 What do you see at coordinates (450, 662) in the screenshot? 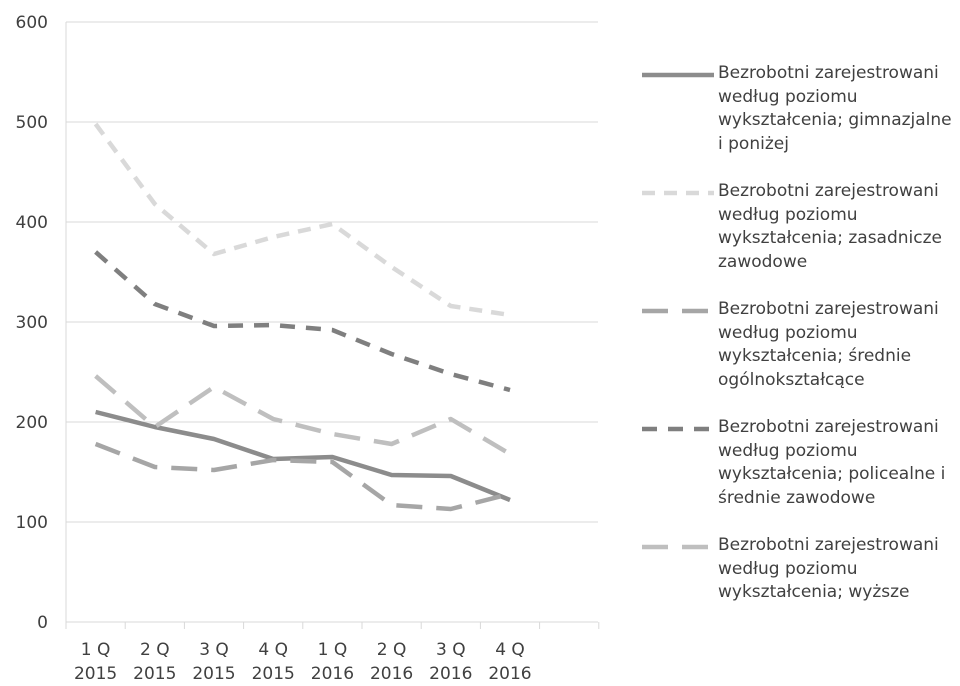
I see `x-tick-label: 3 Q 2016` at bounding box center [450, 662].